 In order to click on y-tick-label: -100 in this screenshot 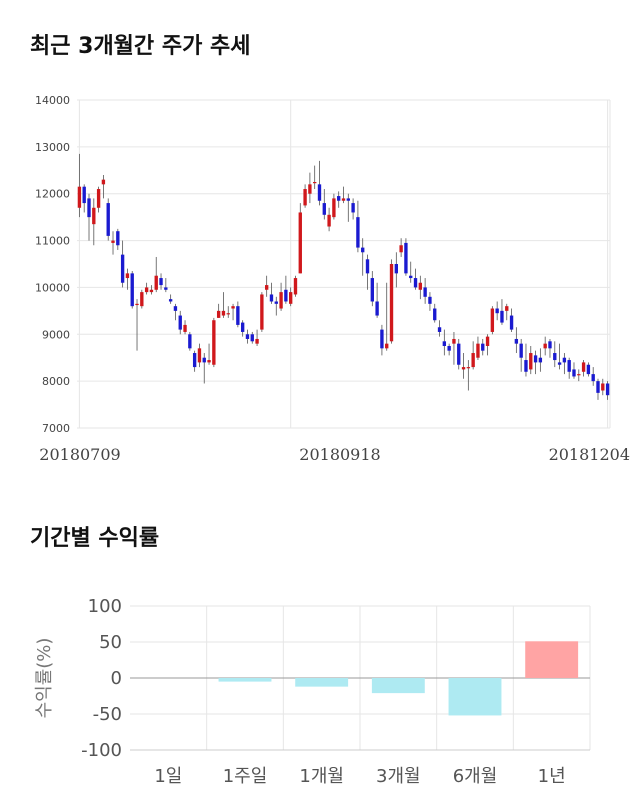, I will do `click(101, 750)`.